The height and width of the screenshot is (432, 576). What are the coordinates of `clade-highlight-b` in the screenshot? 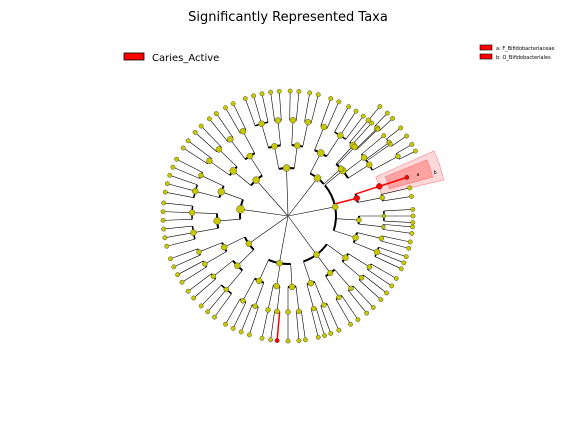 It's located at (410, 172).